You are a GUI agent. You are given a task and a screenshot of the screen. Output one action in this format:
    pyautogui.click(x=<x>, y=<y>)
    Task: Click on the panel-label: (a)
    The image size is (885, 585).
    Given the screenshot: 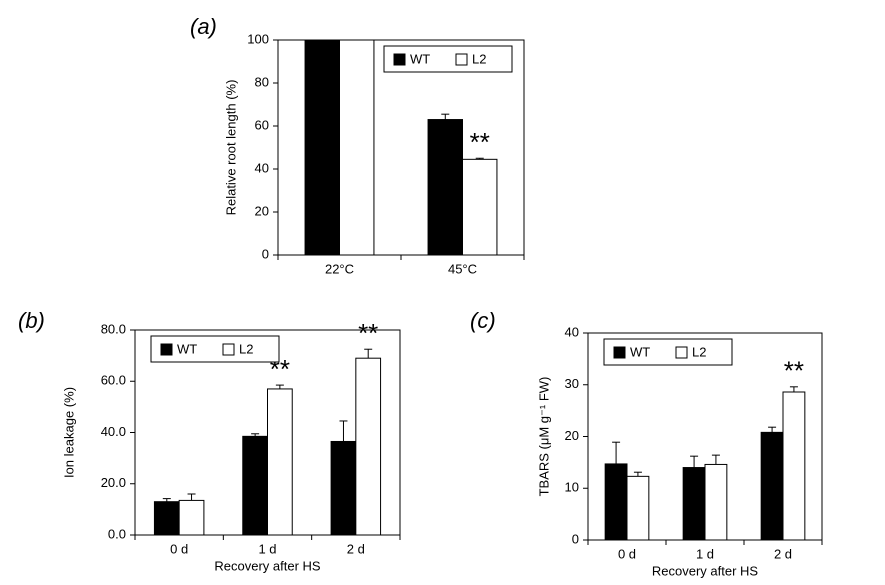 What is the action you would take?
    pyautogui.click(x=203, y=26)
    